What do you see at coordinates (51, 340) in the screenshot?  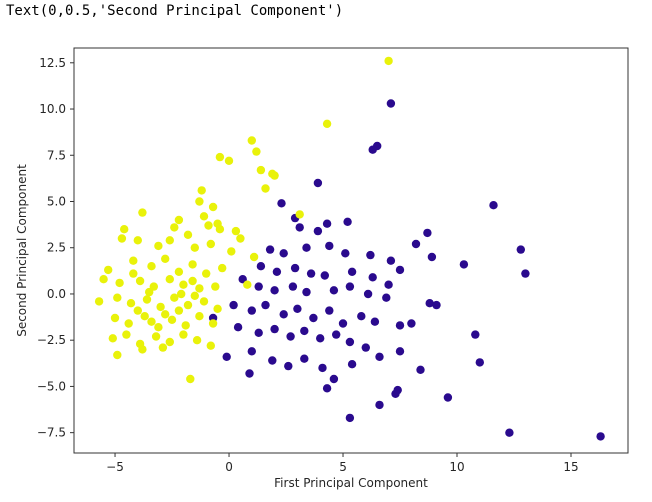 I see `y-tick-label: −2.5` at bounding box center [51, 340].